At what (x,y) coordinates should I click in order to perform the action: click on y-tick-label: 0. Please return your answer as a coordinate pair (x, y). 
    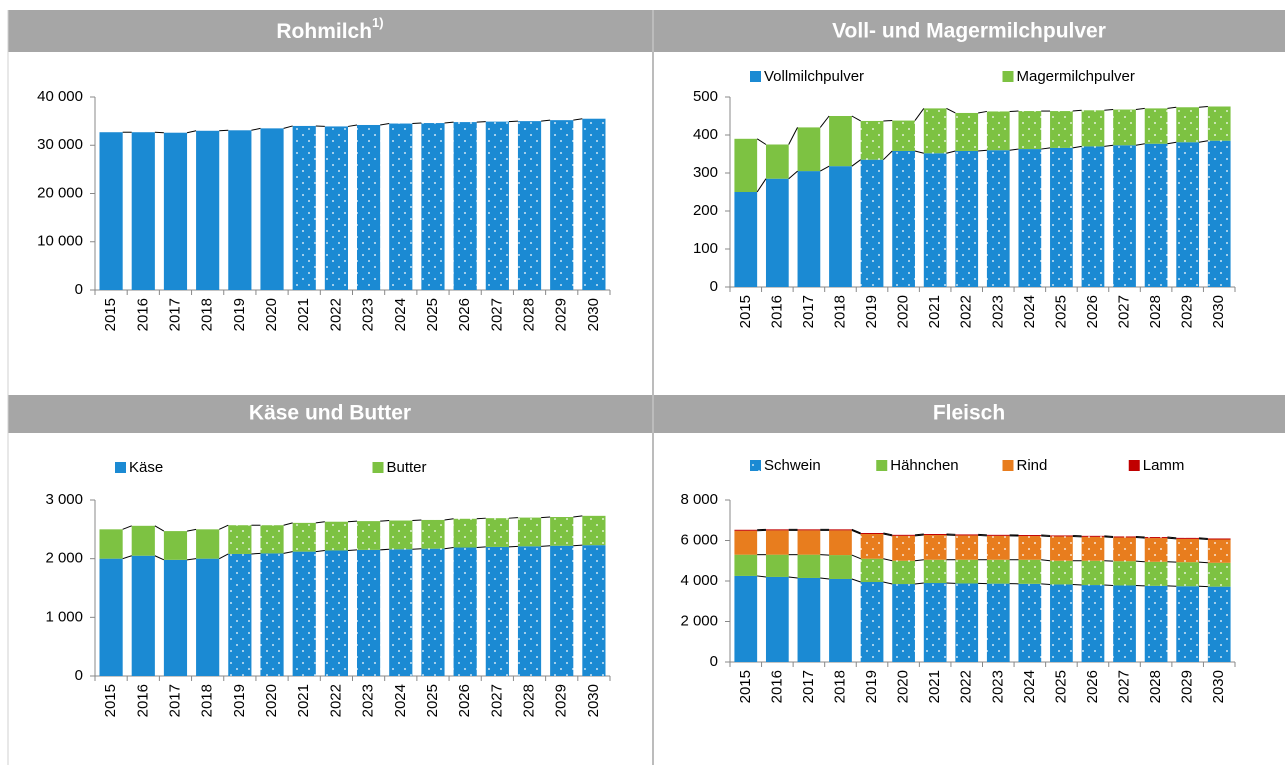
    Looking at the image, I should click on (79, 675).